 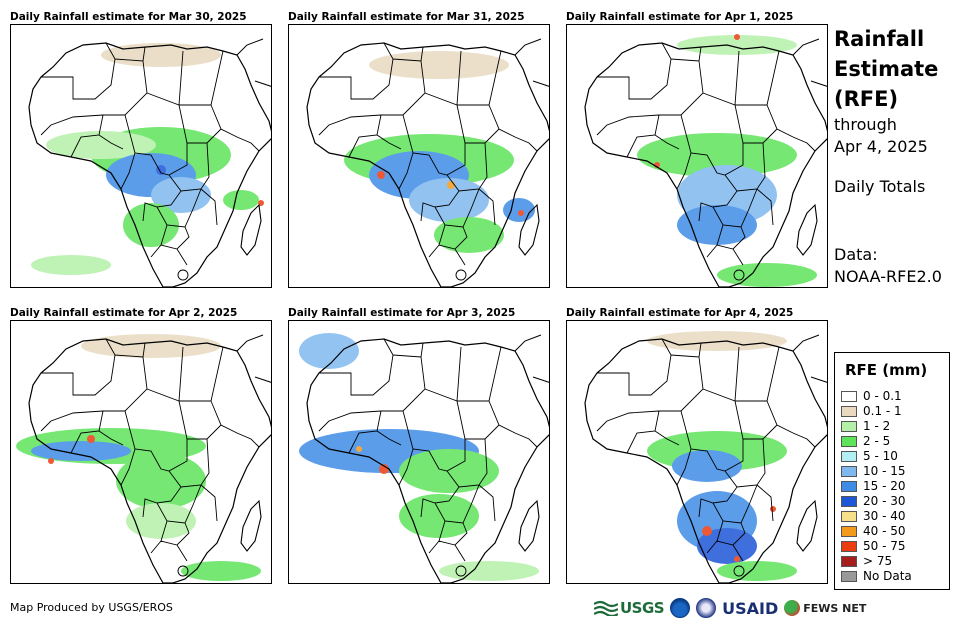 I want to click on legend-label: 5 - 10, so click(x=880, y=456).